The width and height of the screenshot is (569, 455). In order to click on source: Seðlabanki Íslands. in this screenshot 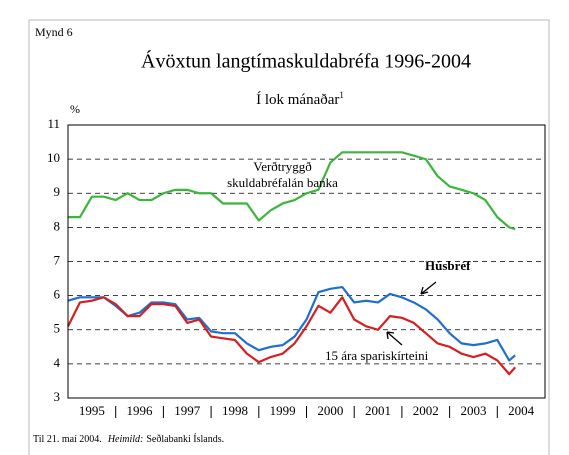, I will do `click(185, 439)`.